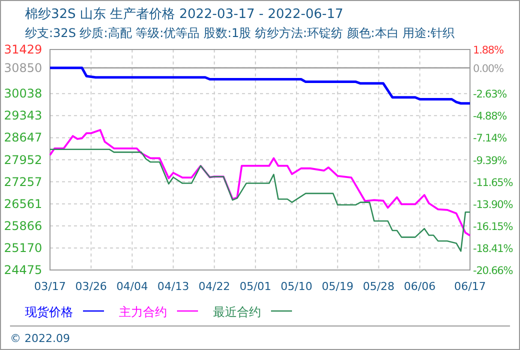  What do you see at coordinates (488, 50) in the screenshot?
I see `y2-tick-label: 1.88%` at bounding box center [488, 50].